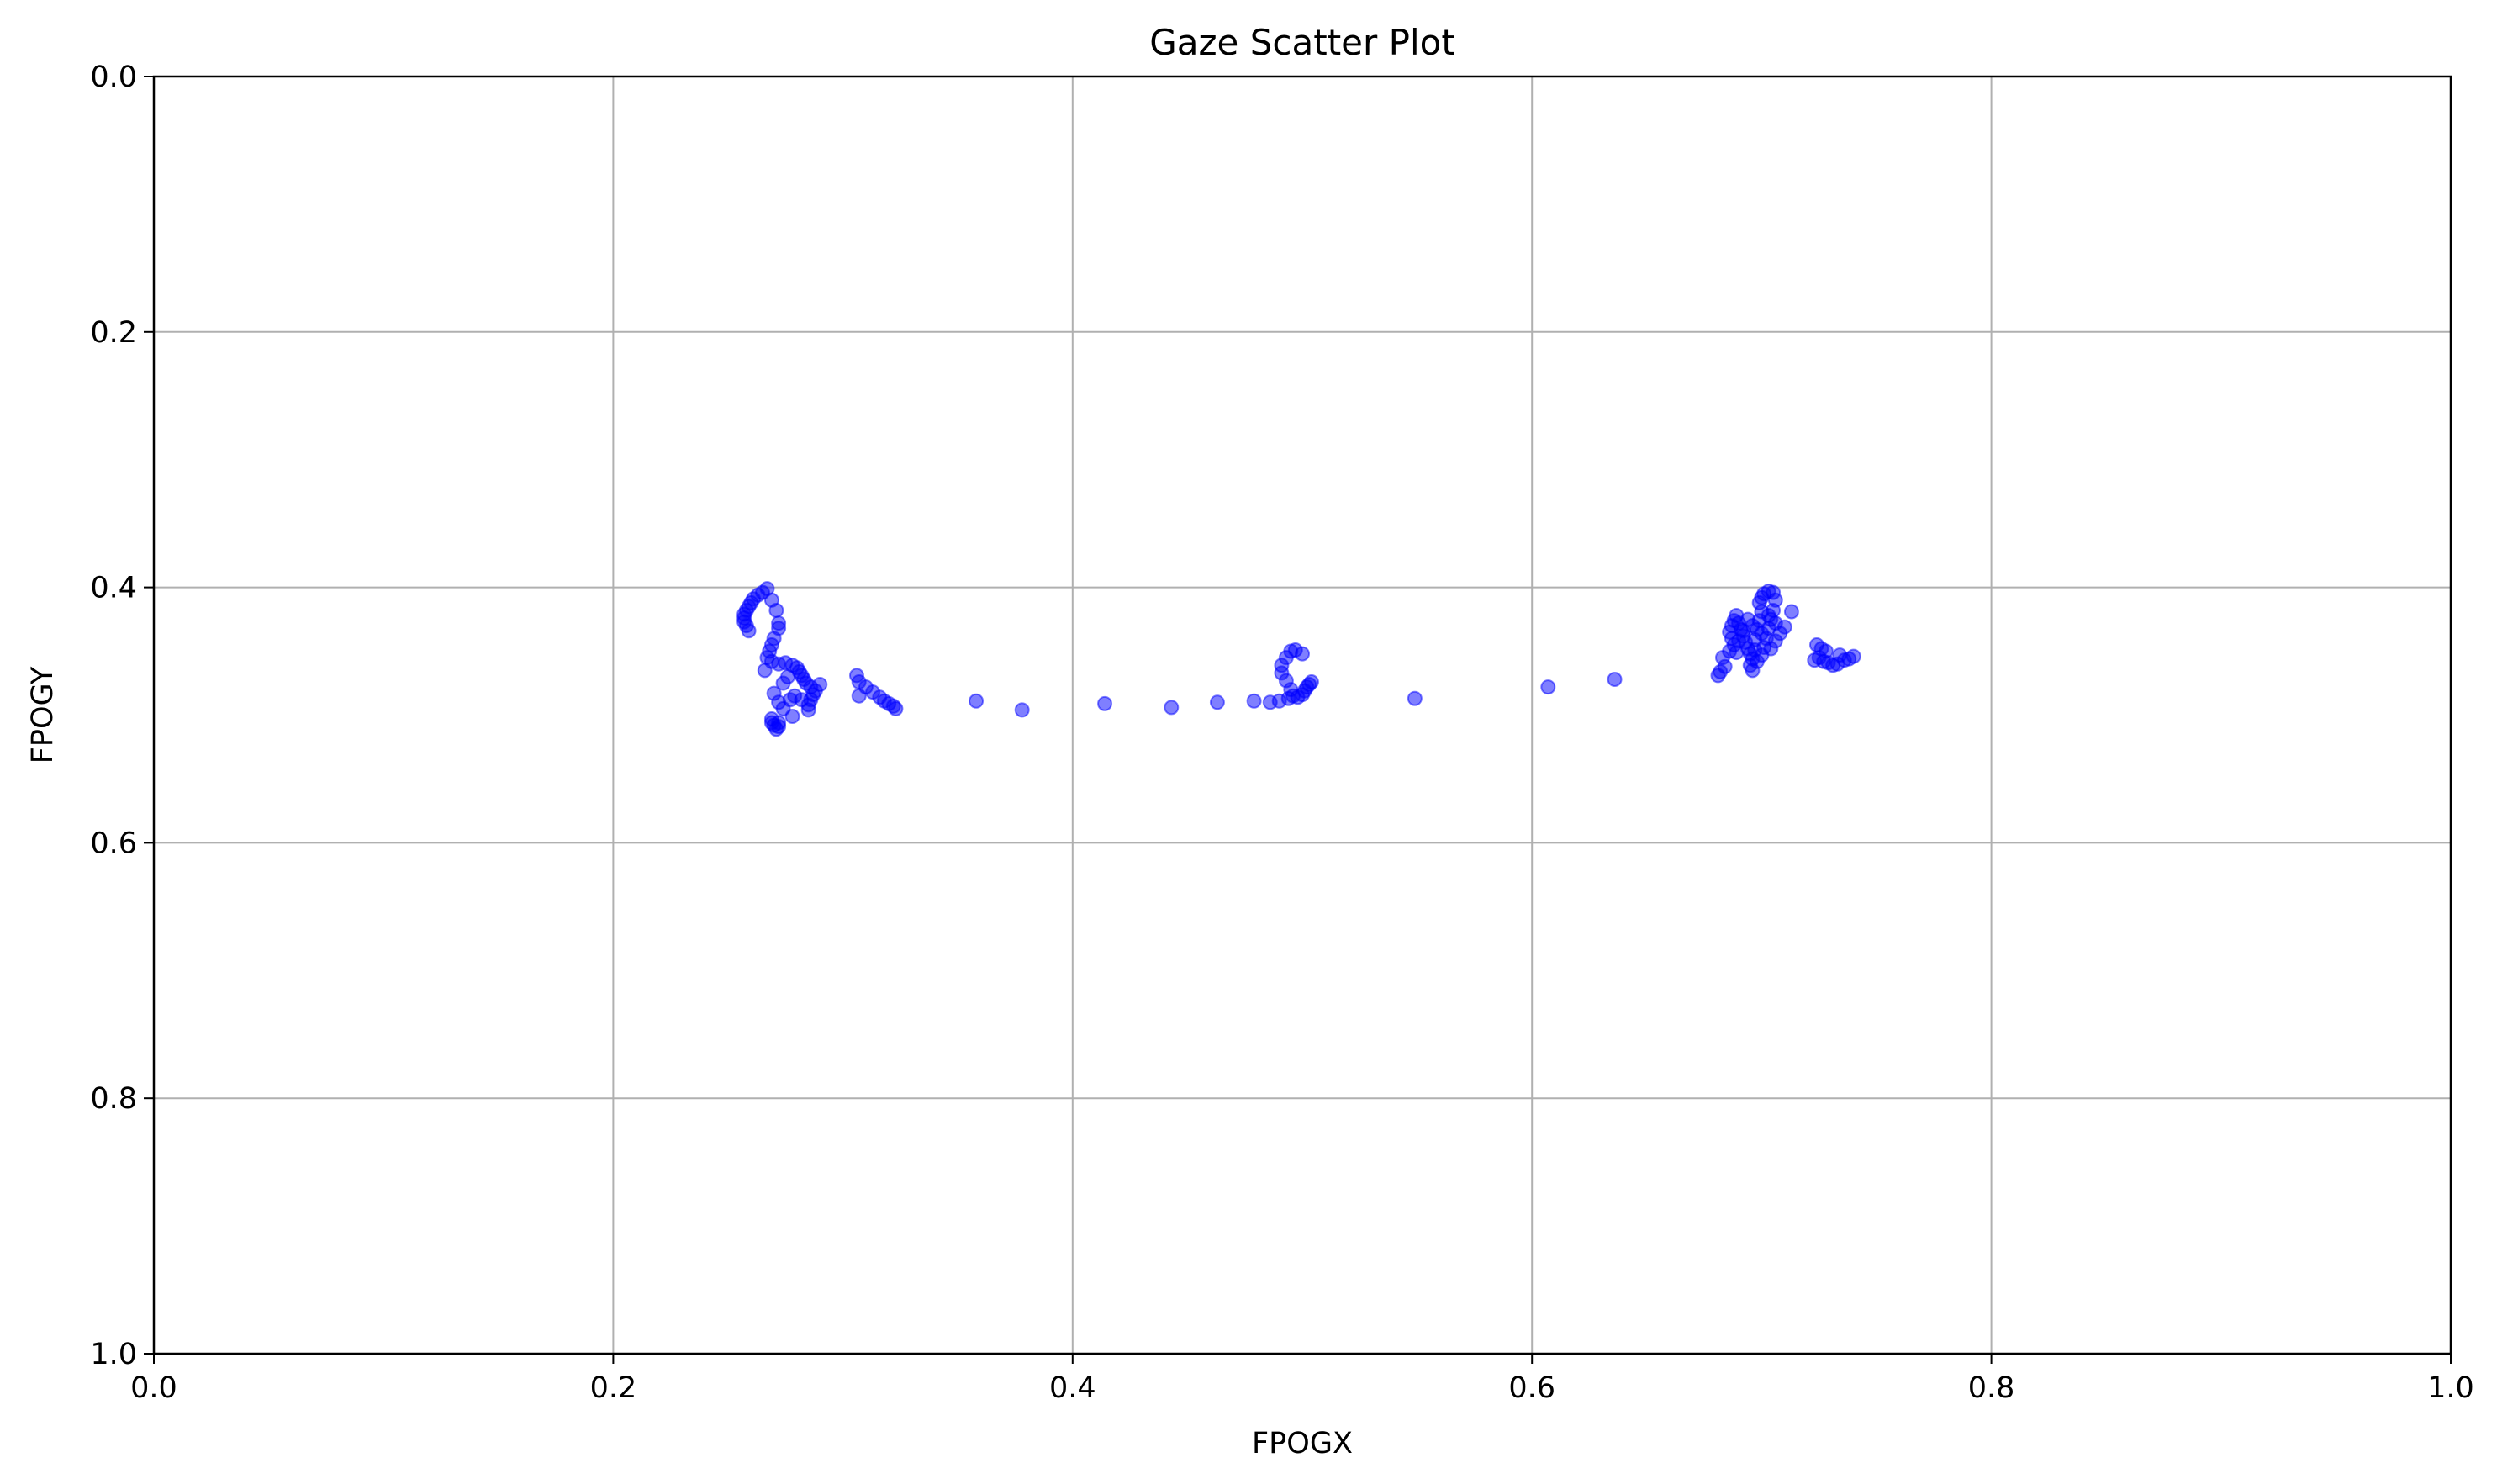 The height and width of the screenshot is (1484, 2497). What do you see at coordinates (1302, 1443) in the screenshot?
I see `x-axis-label: FPOGX` at bounding box center [1302, 1443].